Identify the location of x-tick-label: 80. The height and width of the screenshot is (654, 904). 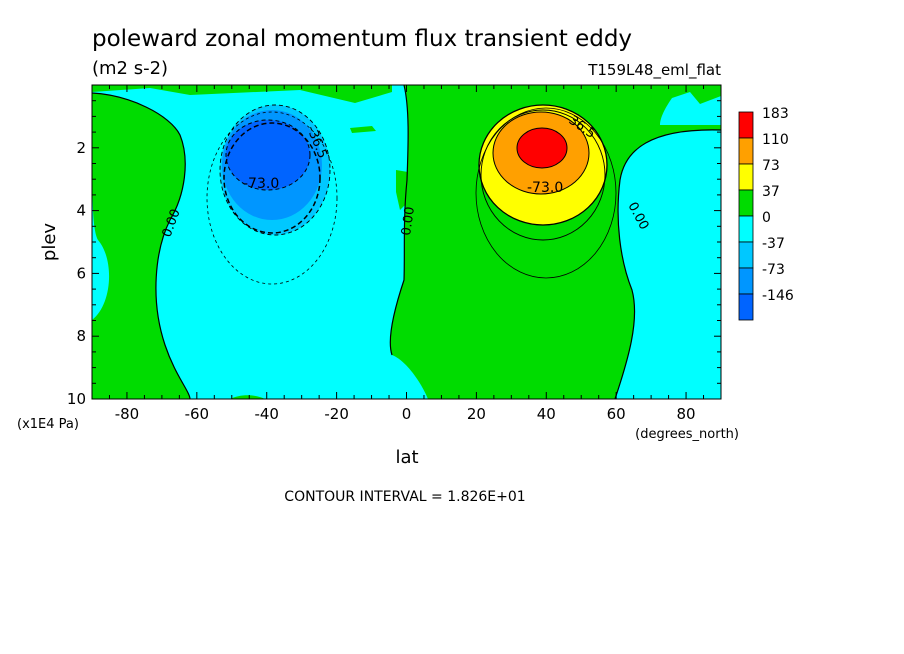
(686, 414).